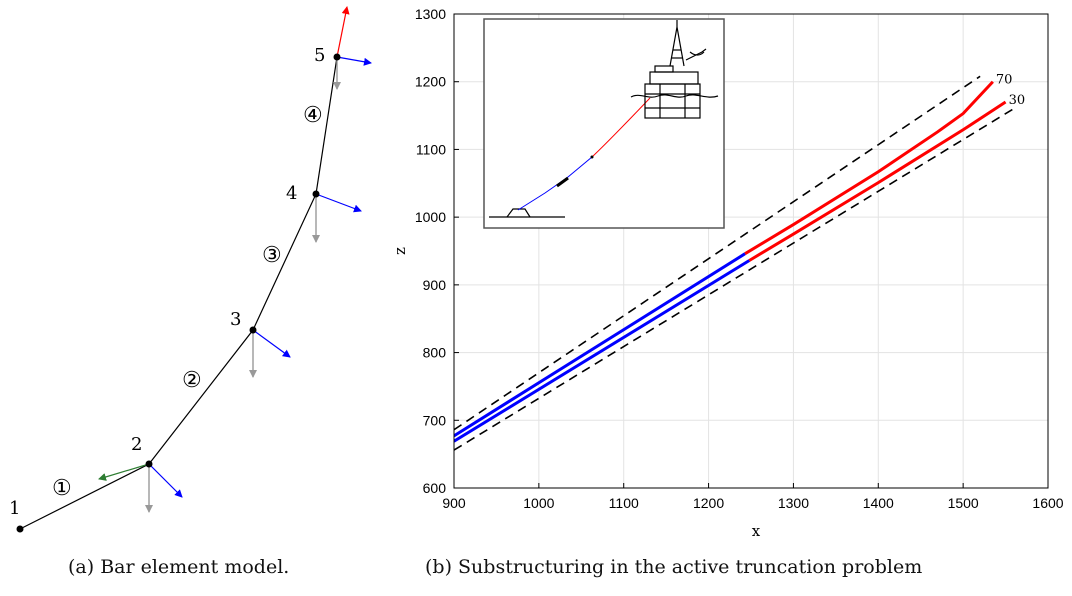  I want to click on x-tick-label: 1100, so click(624, 503).